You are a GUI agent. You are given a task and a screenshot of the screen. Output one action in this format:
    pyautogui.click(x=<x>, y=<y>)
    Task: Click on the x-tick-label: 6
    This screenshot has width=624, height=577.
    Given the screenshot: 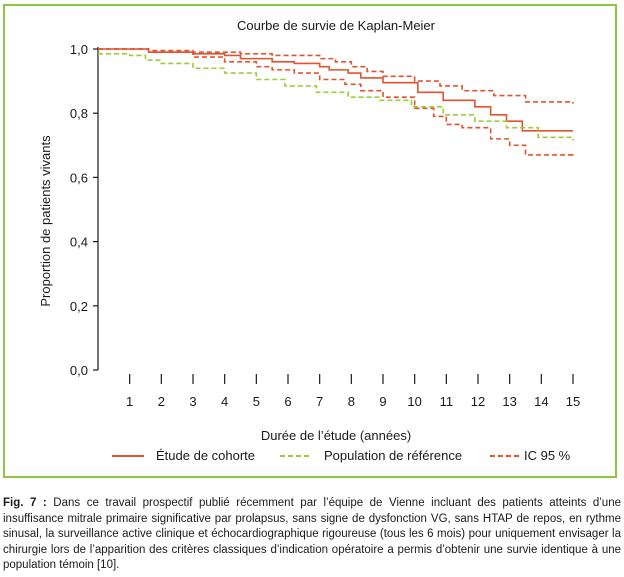 What is the action you would take?
    pyautogui.click(x=287, y=401)
    